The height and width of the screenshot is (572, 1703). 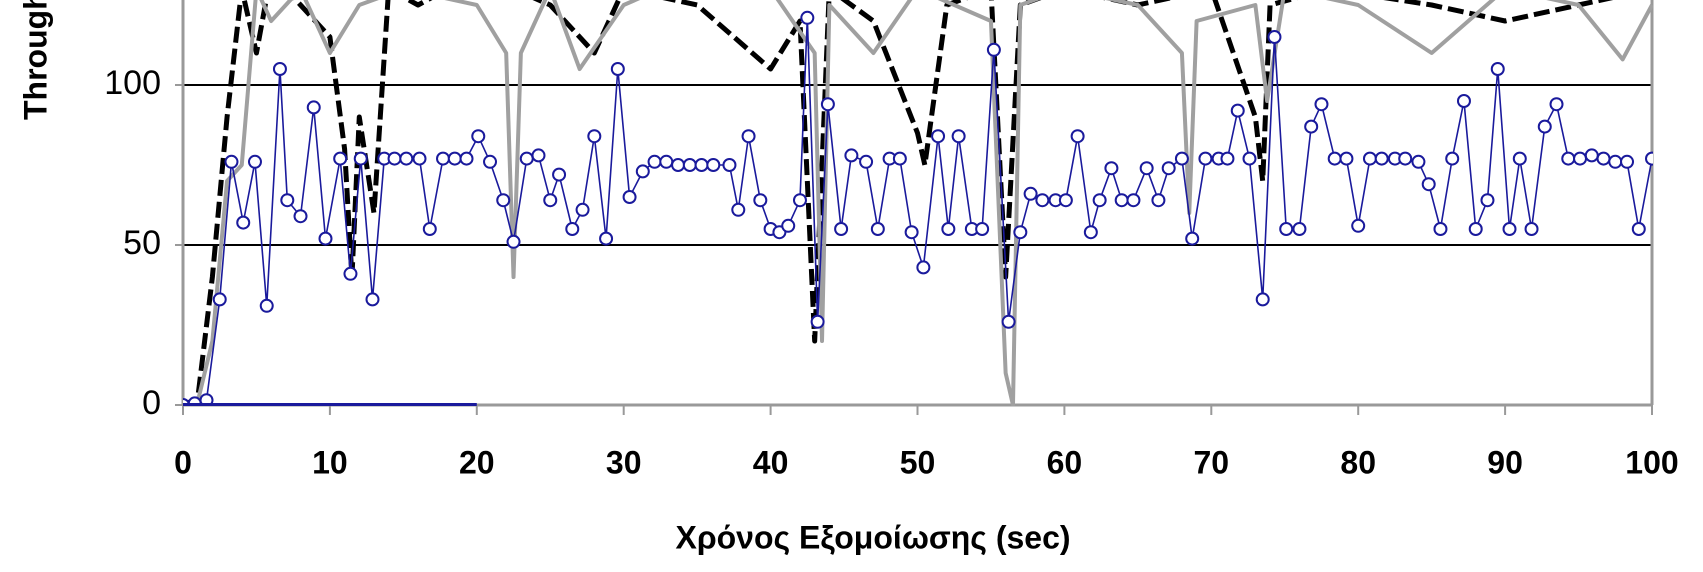 What do you see at coordinates (1212, 462) in the screenshot?
I see `x-tick-label: 70` at bounding box center [1212, 462].